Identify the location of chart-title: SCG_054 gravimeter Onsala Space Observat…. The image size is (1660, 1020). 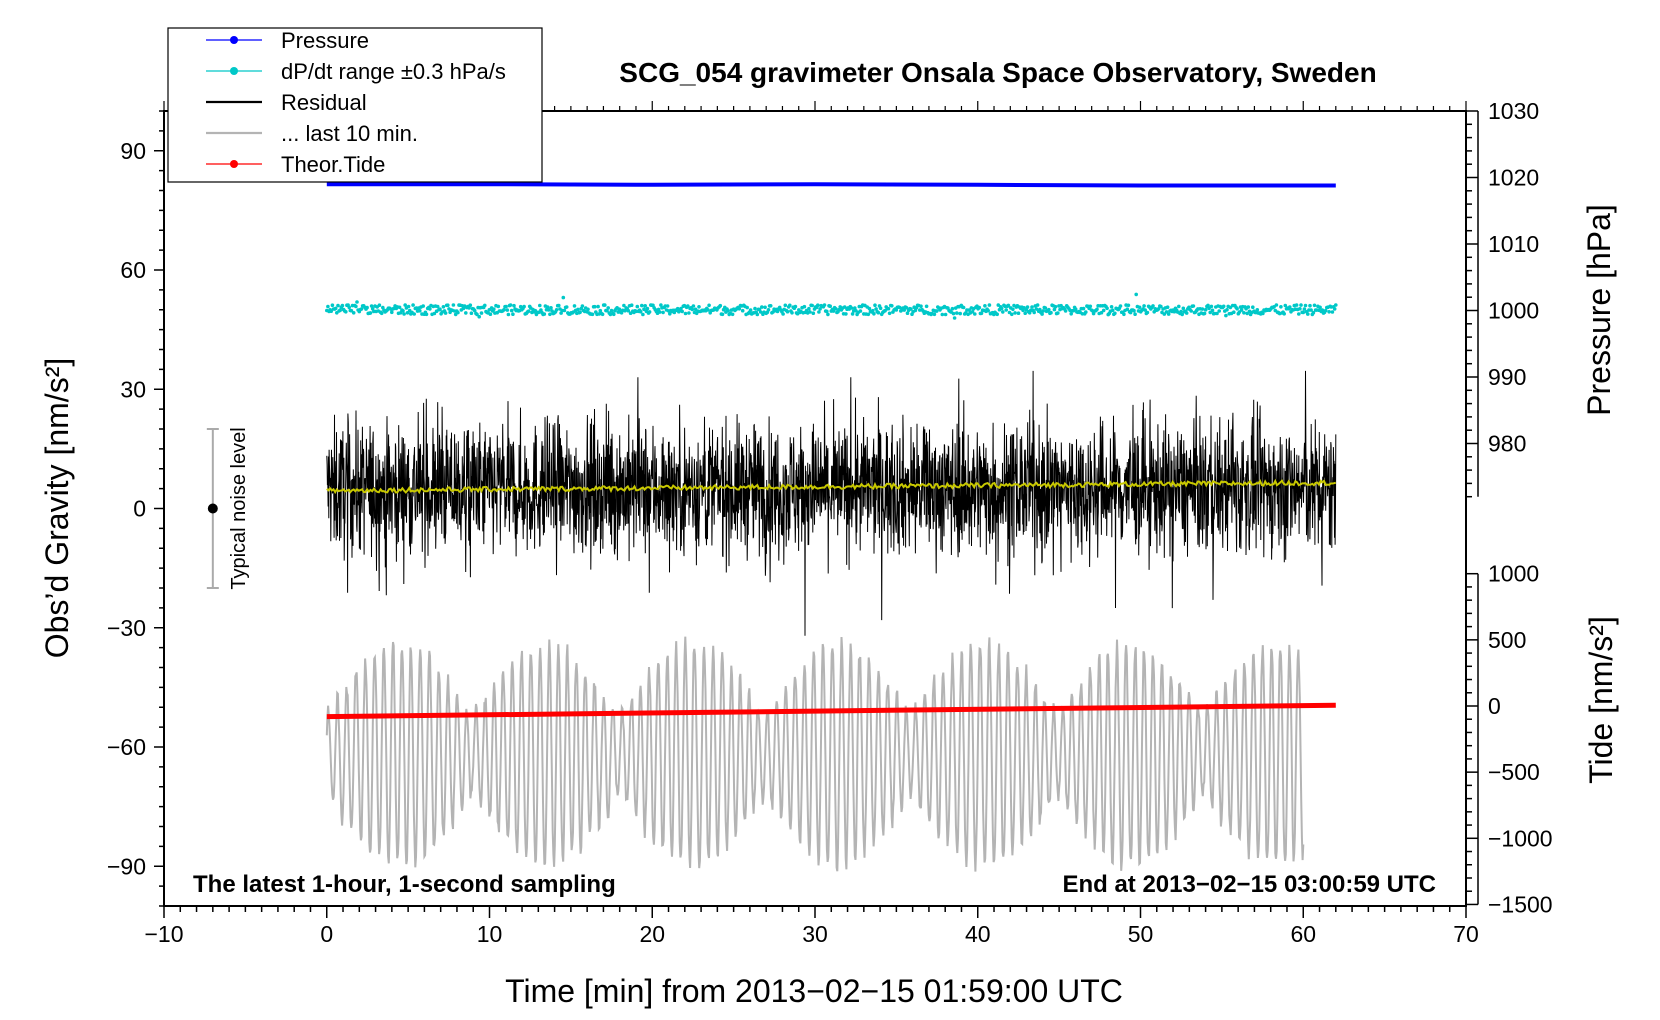
(997, 72).